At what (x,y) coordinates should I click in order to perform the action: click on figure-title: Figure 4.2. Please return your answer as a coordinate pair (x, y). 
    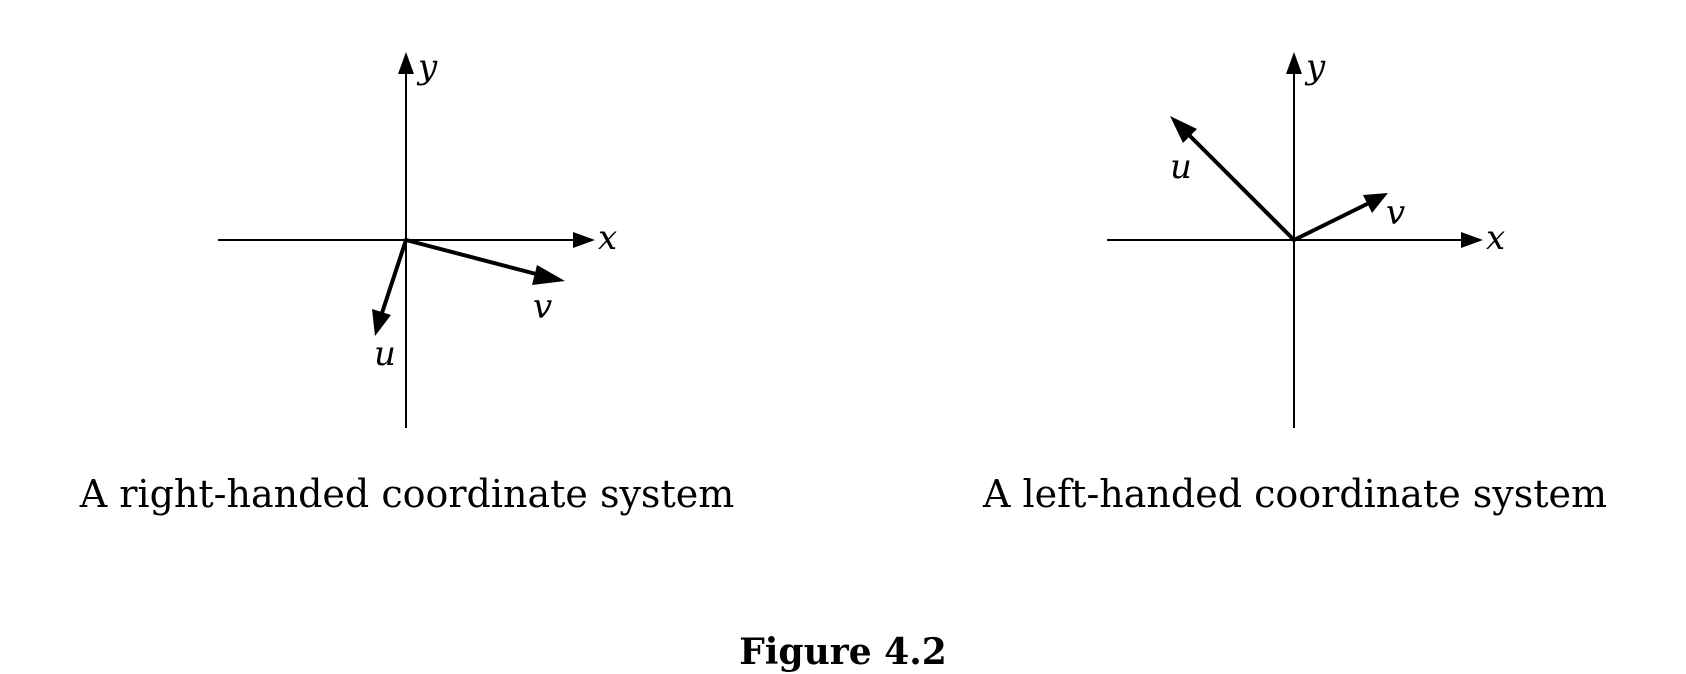
    Looking at the image, I should click on (843, 652).